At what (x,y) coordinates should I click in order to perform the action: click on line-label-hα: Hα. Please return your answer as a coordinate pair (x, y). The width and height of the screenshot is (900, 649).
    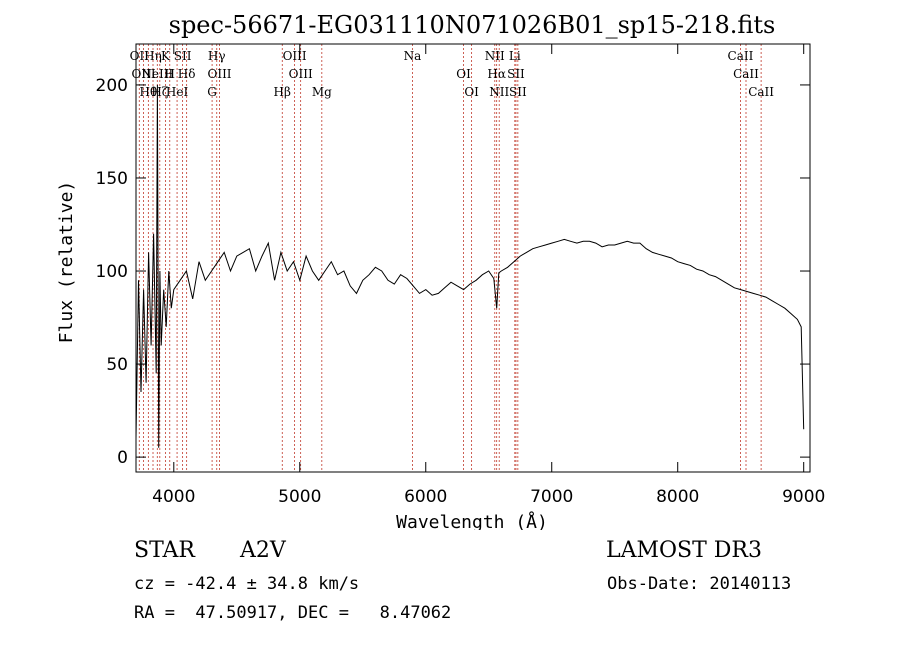
    Looking at the image, I should click on (496, 74).